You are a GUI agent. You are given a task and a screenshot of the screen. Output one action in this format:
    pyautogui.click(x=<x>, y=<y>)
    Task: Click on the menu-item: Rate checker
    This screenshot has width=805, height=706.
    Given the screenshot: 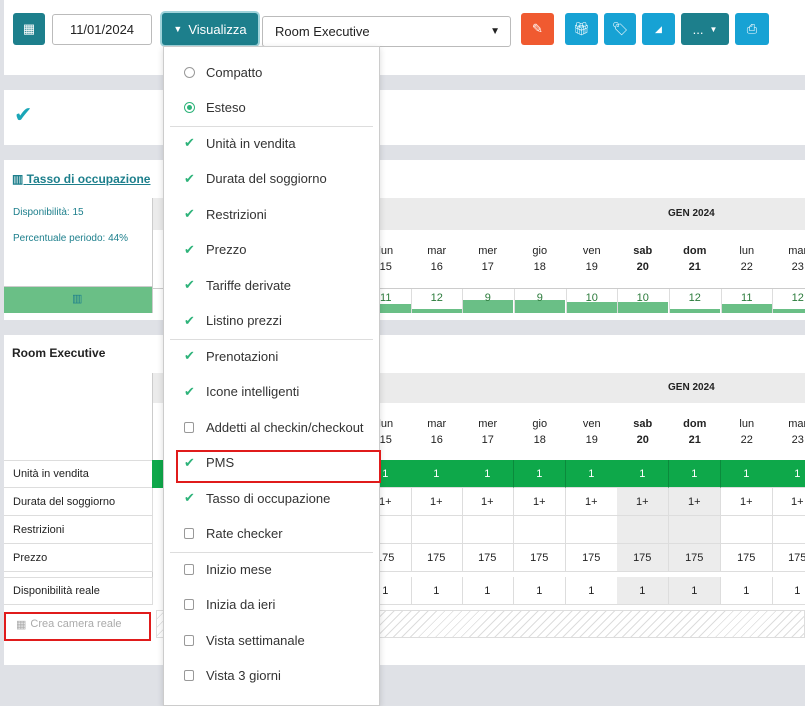 What is the action you would take?
    pyautogui.click(x=271, y=534)
    